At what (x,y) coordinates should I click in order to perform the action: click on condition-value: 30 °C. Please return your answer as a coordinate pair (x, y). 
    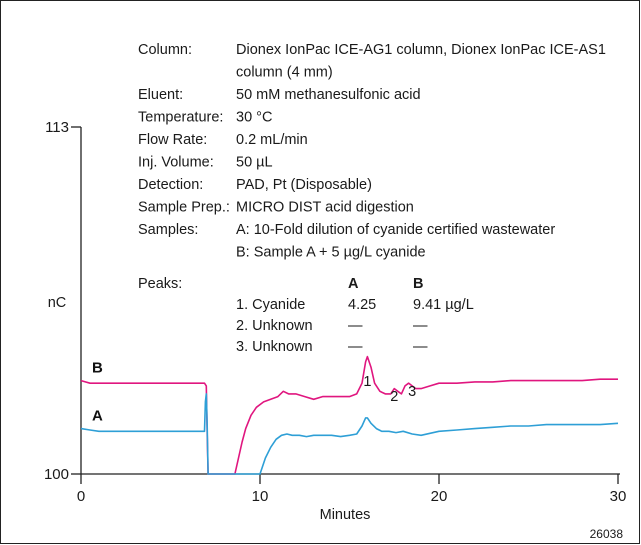
    Looking at the image, I should click on (254, 118).